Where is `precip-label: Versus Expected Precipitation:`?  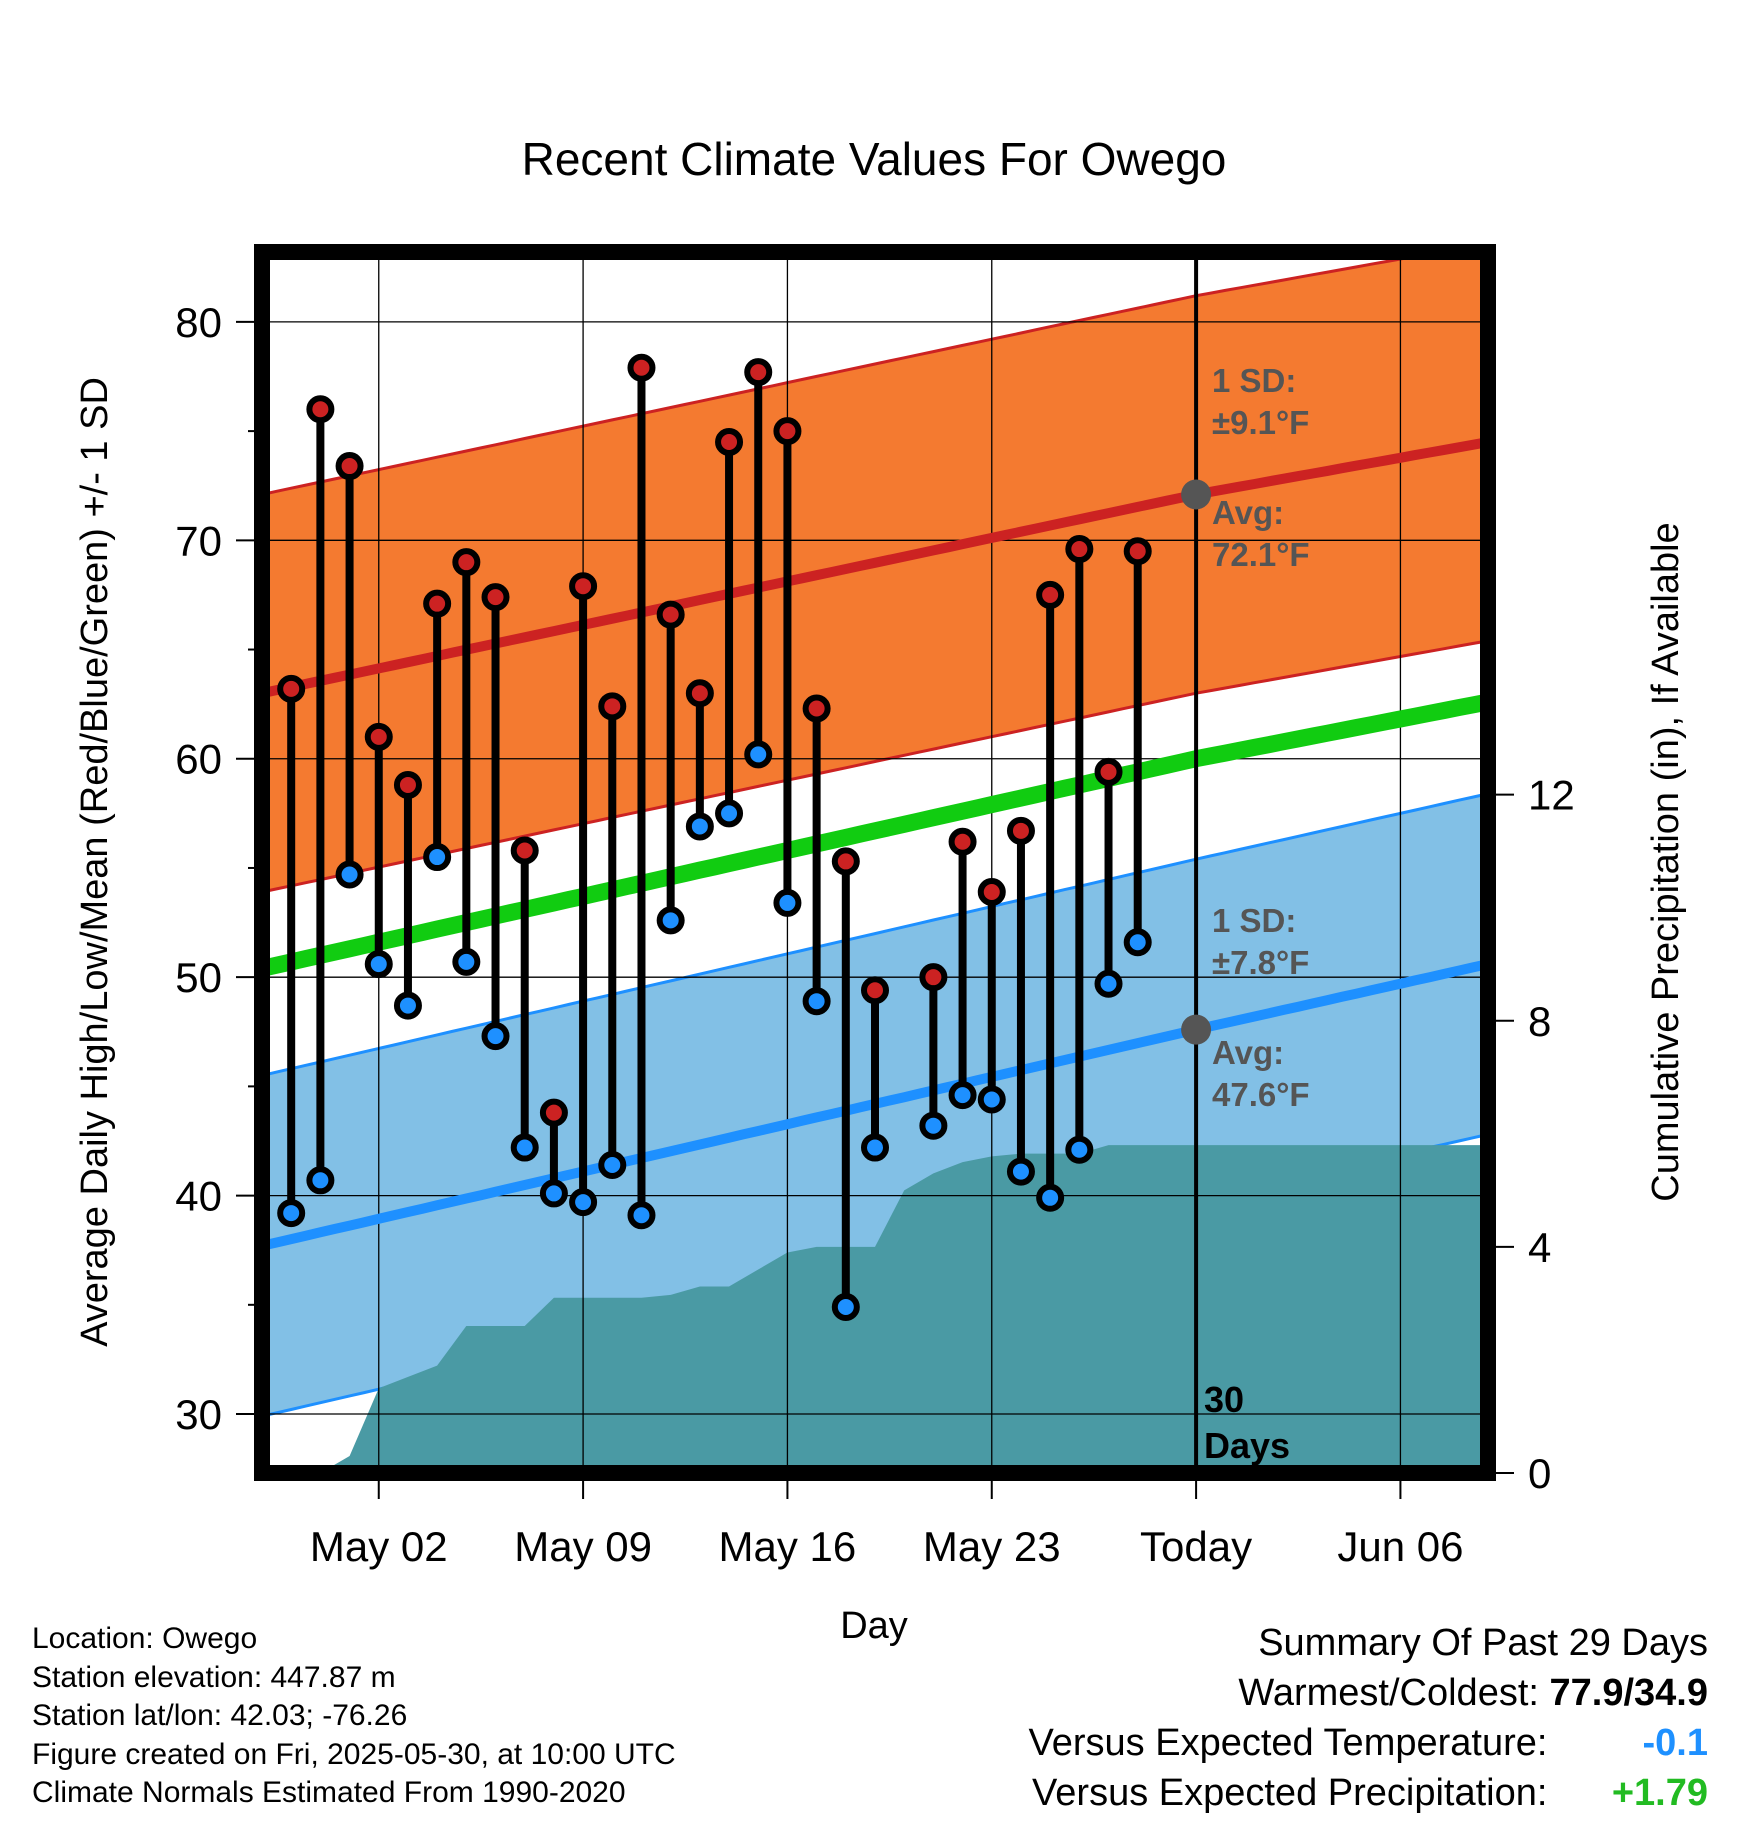
precip-label: Versus Expected Precipitation: is located at coordinates (1290, 1793).